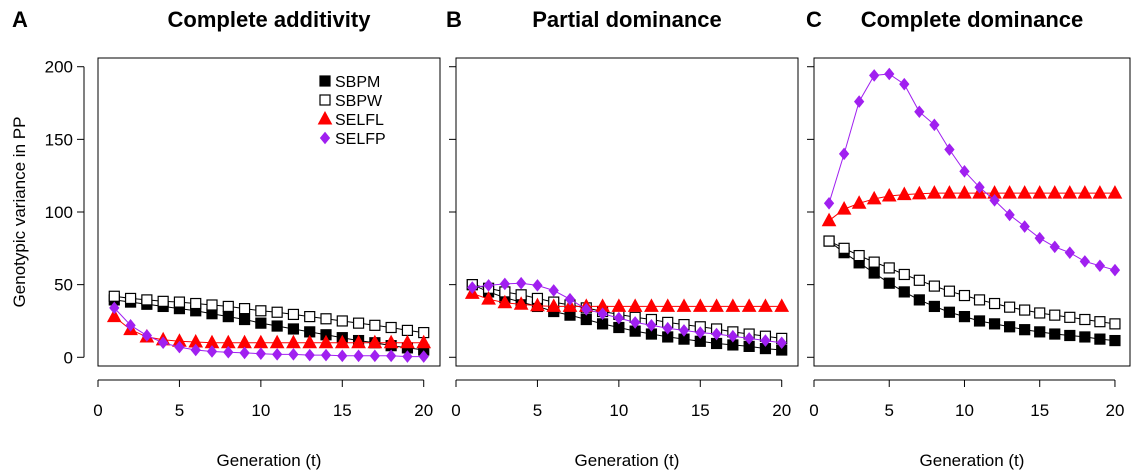  I want to click on y-axis-title: Genotypic variance in PP, so click(19, 212).